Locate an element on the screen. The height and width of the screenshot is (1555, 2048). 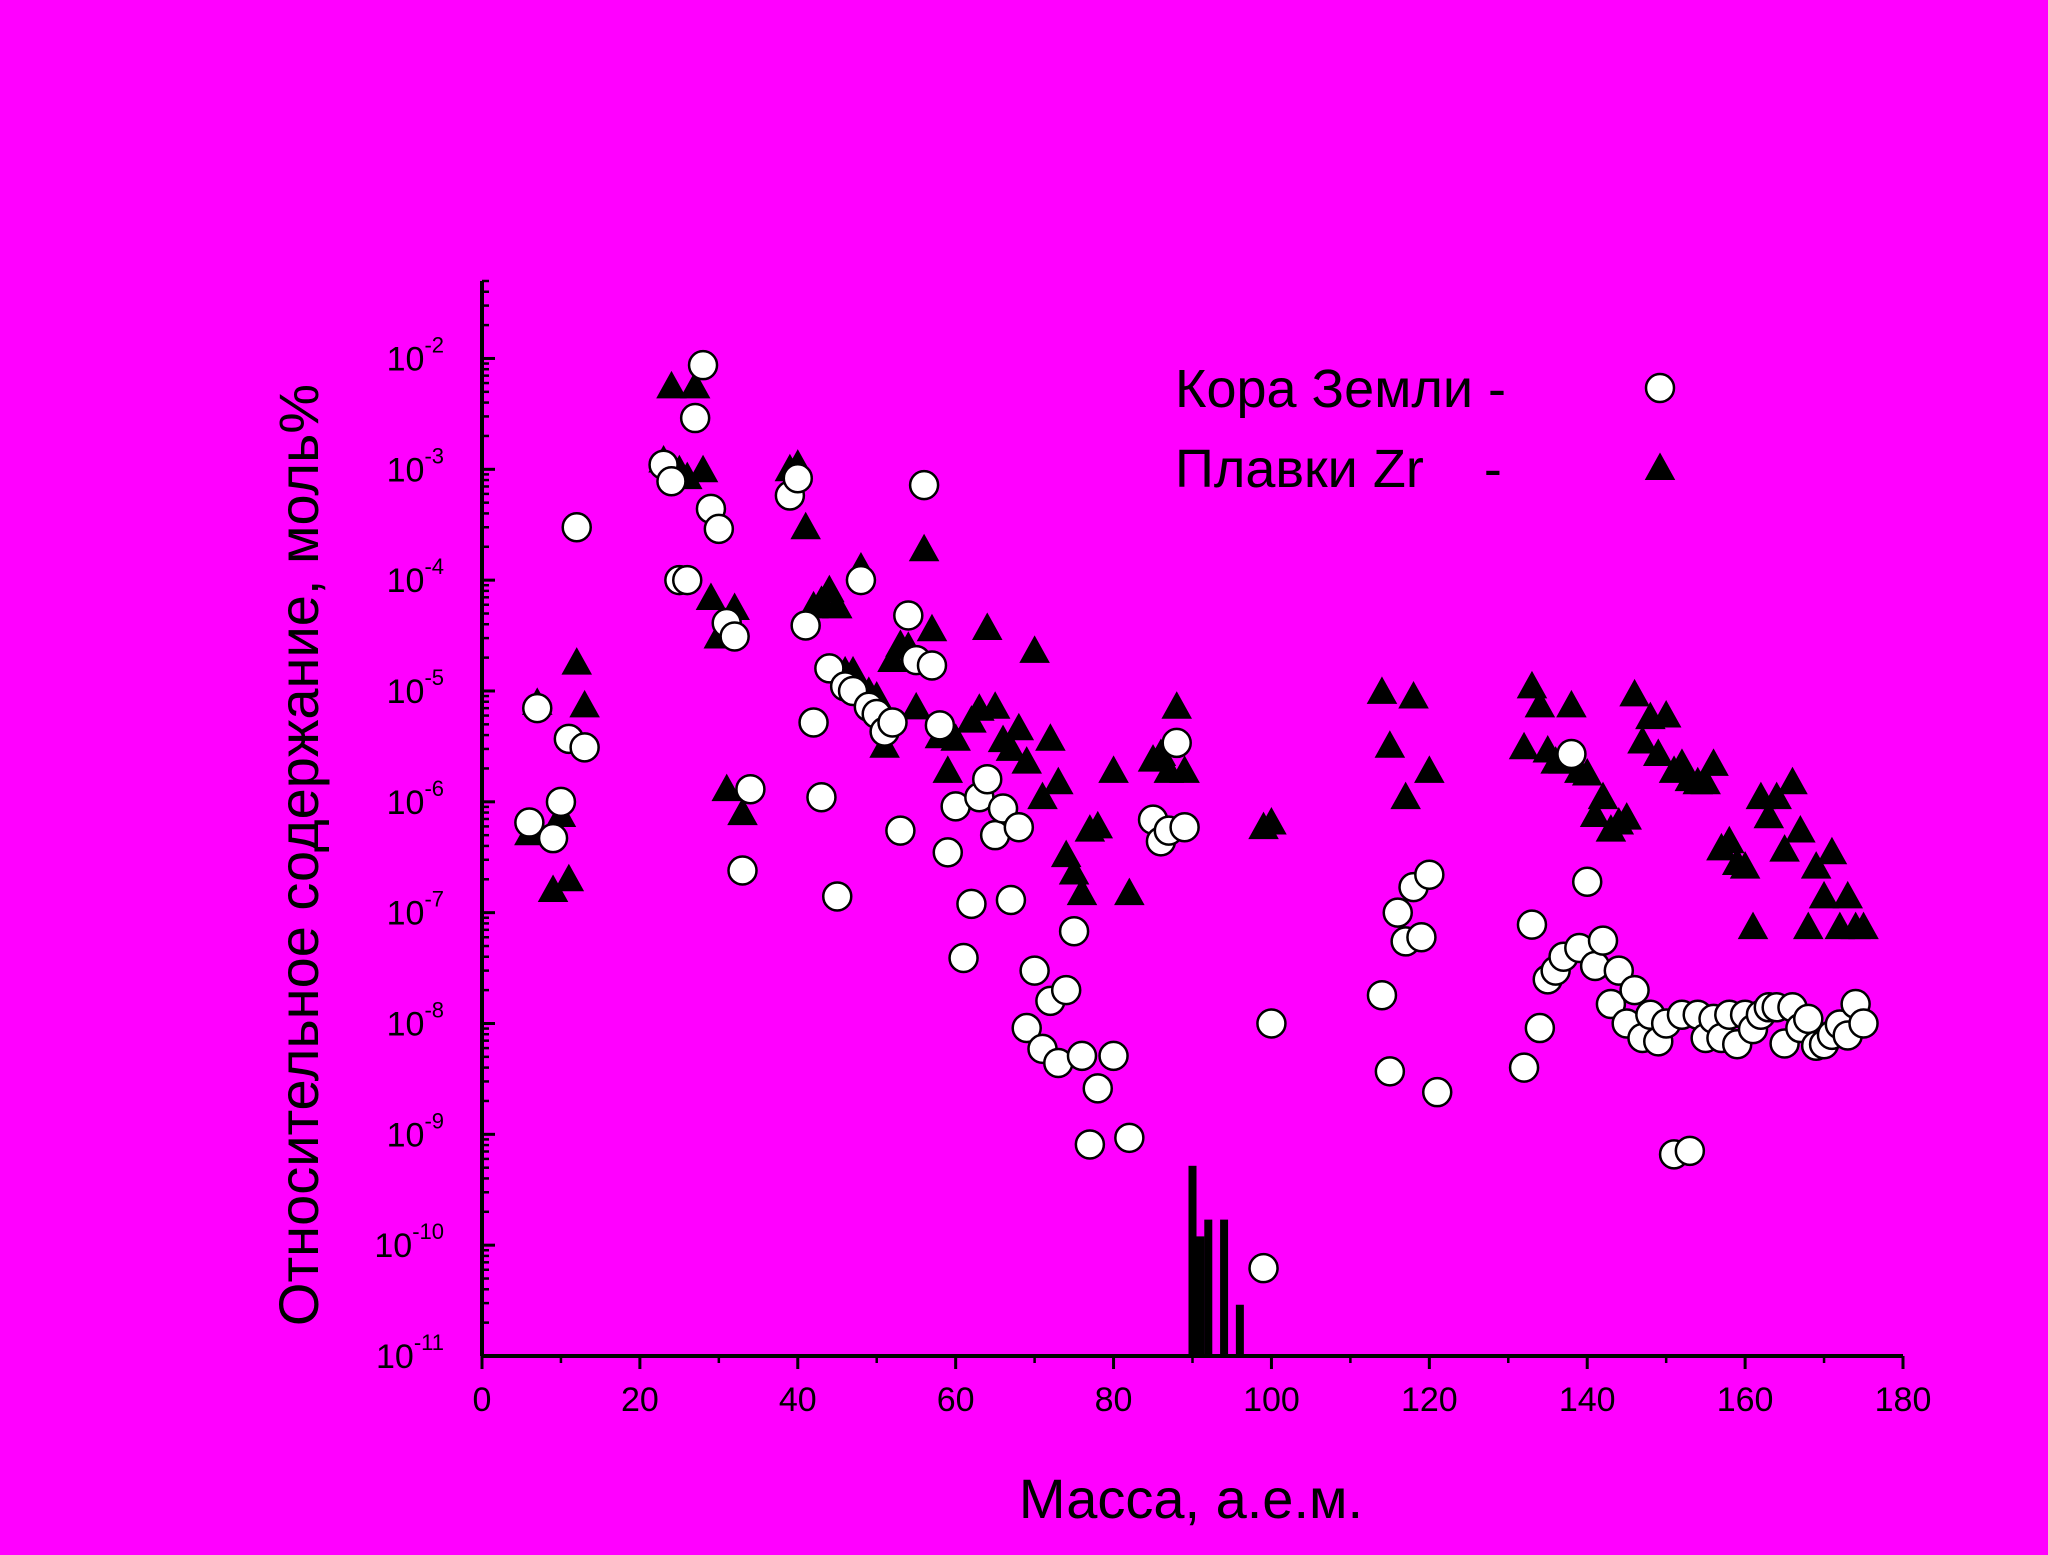
y-tick-label: 10⁻⁴ is located at coordinates (415, 577).